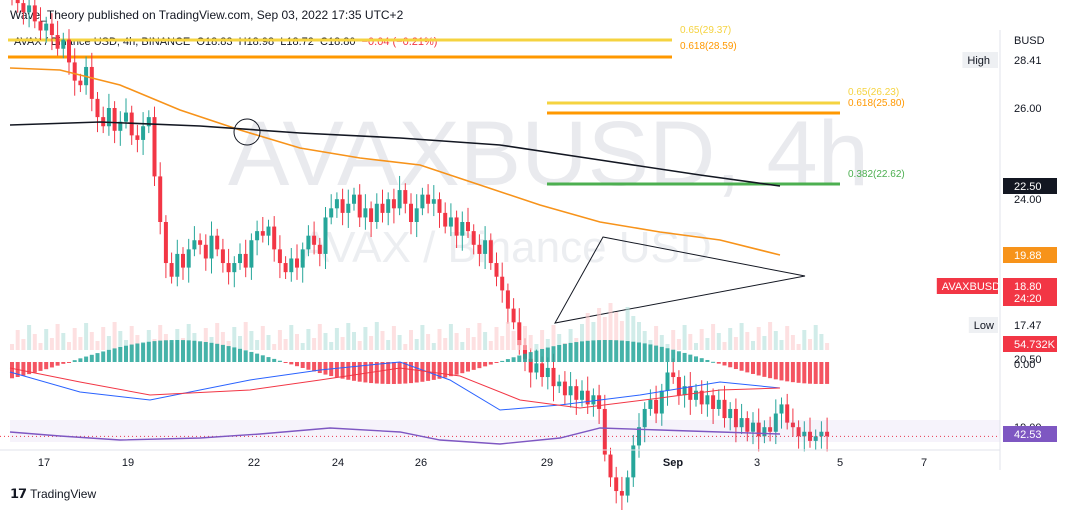  What do you see at coordinates (680, 280) in the screenshot?
I see `triangle-pattern` at bounding box center [680, 280].